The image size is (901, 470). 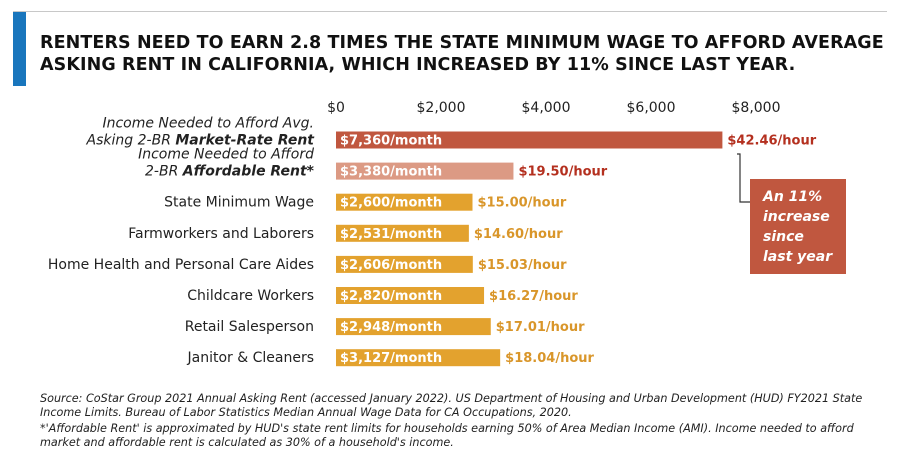 I want to click on category-label: State Minimum Wage, so click(x=239, y=203).